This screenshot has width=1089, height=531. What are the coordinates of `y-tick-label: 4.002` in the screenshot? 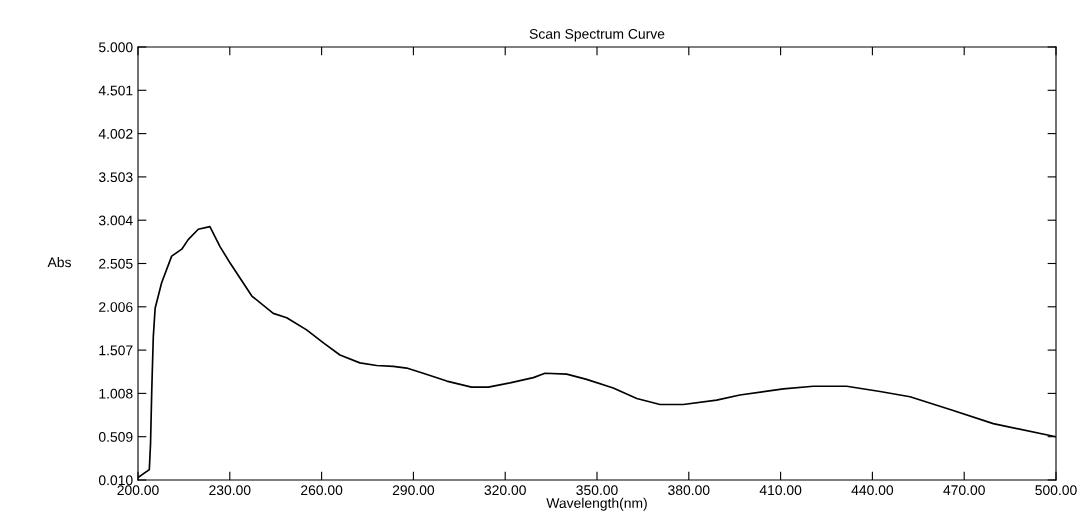 It's located at (115, 133).